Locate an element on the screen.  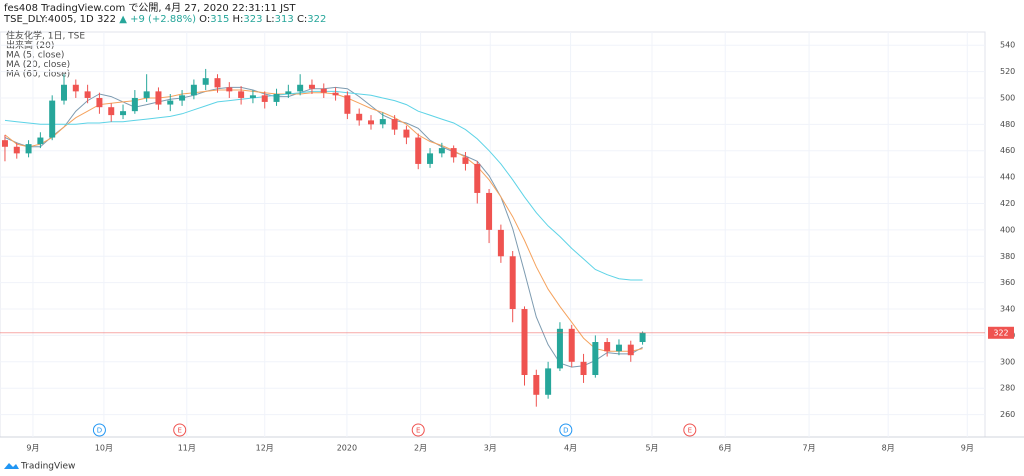
ohlc-label: H: is located at coordinates (238, 19).